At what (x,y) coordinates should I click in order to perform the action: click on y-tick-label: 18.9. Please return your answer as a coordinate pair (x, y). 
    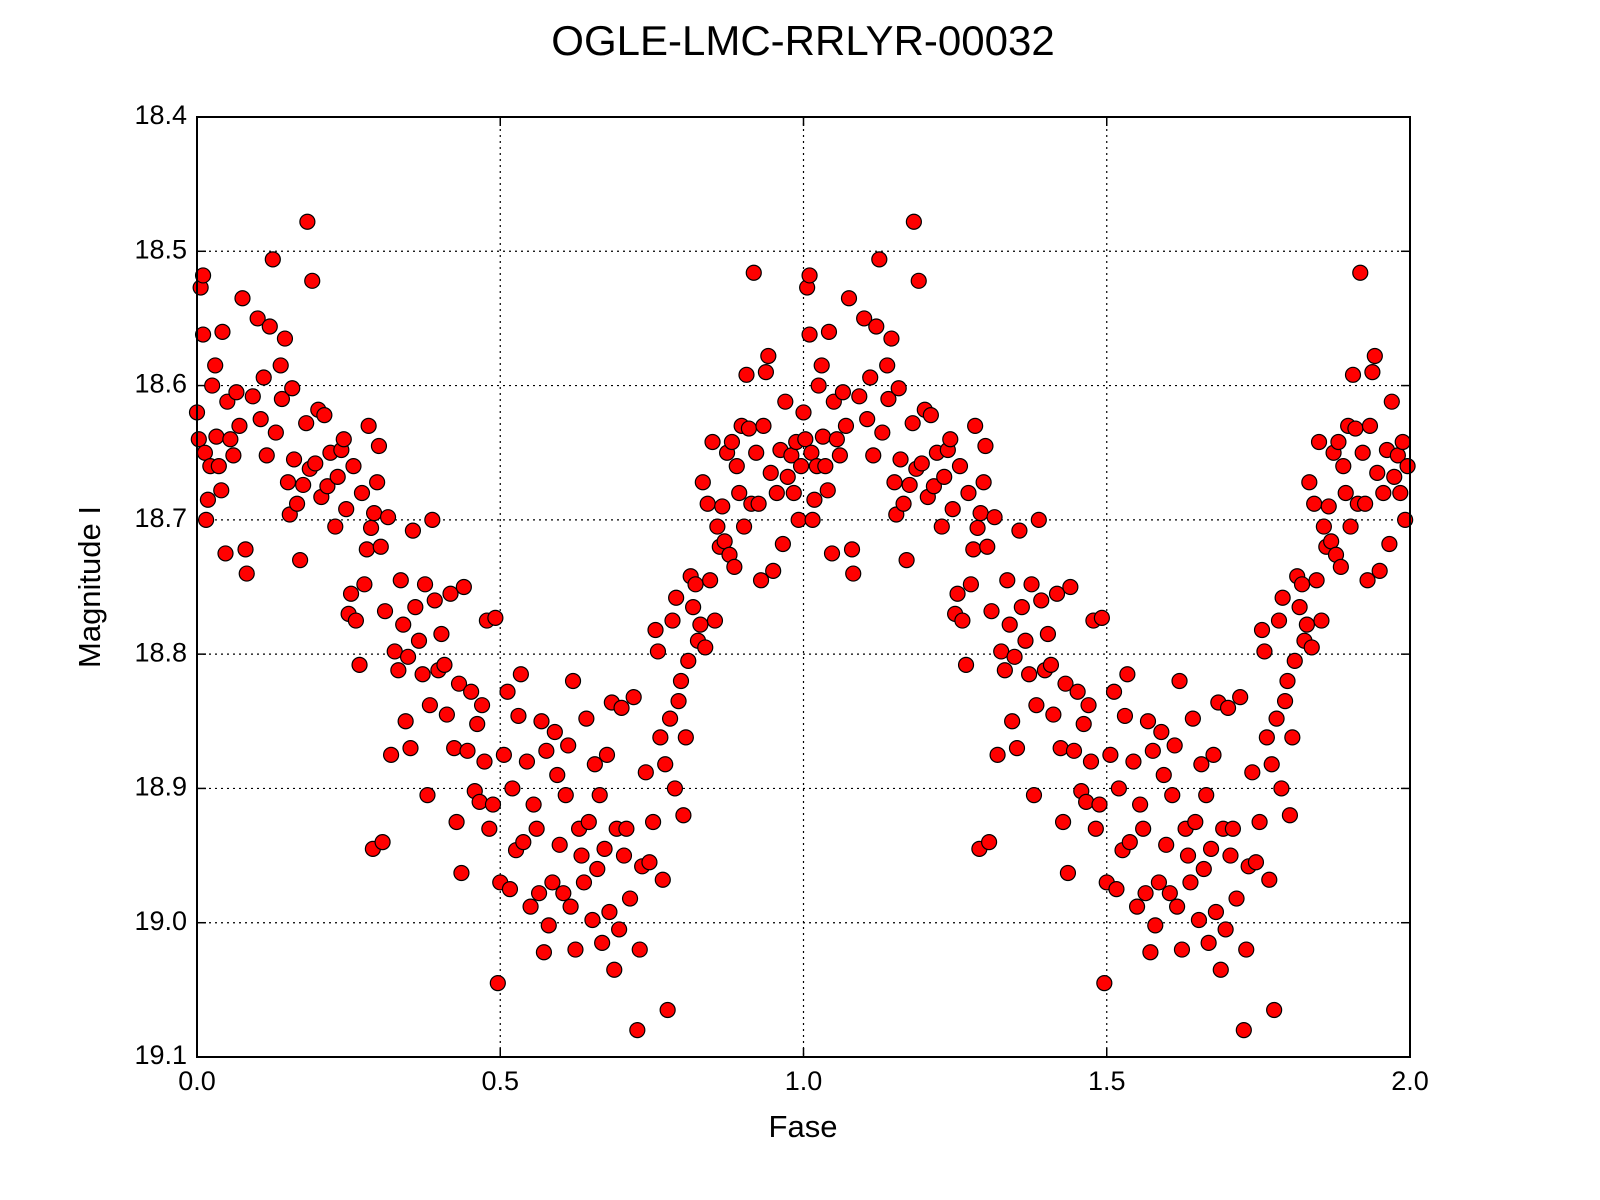
    Looking at the image, I should click on (160, 787).